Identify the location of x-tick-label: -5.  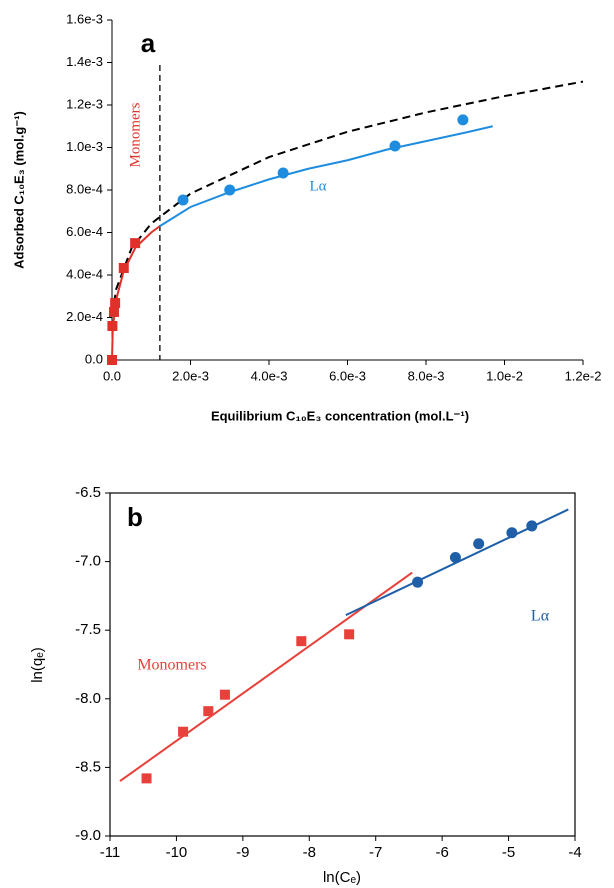
(508, 852).